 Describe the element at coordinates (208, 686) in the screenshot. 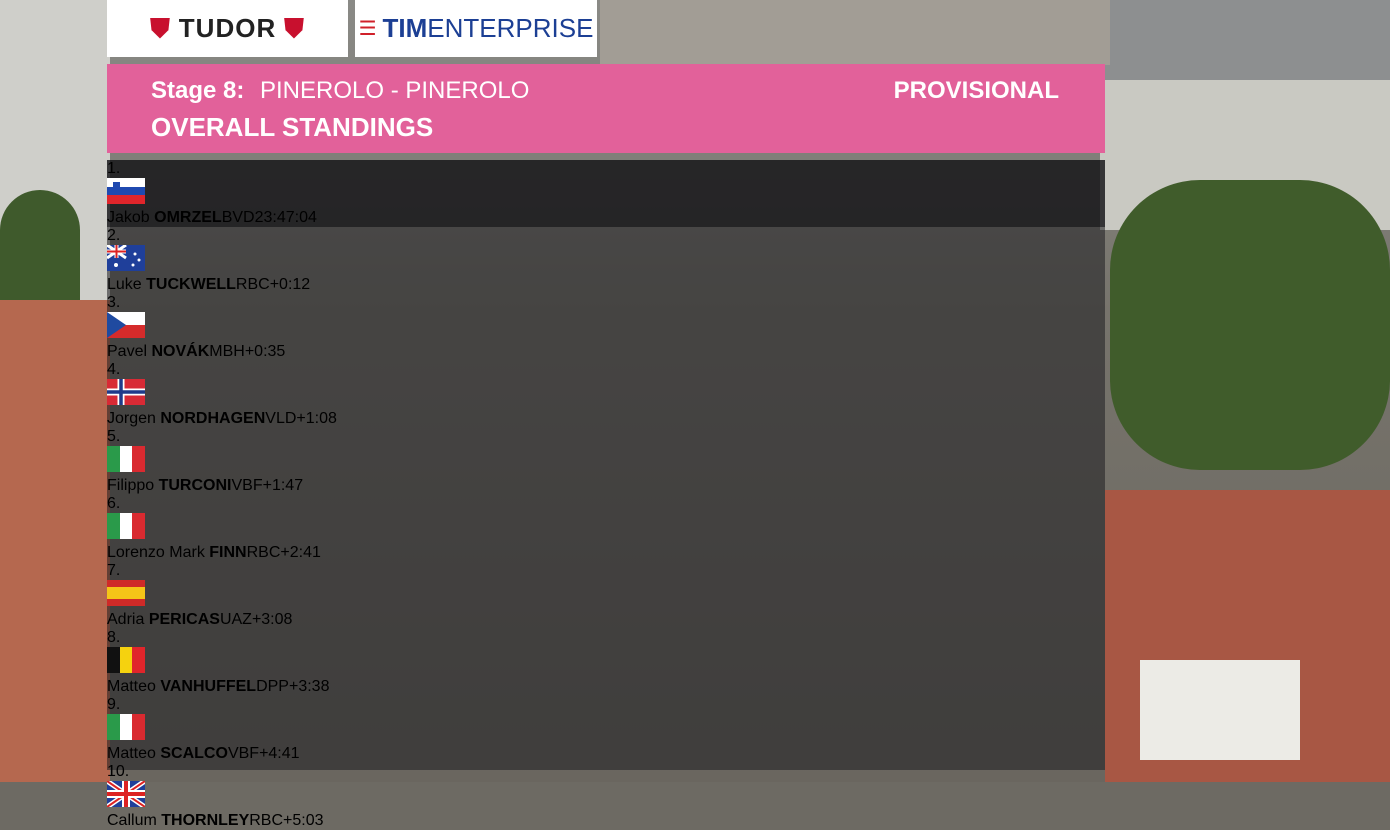

I see `last-name: VANHUFFEL` at that location.